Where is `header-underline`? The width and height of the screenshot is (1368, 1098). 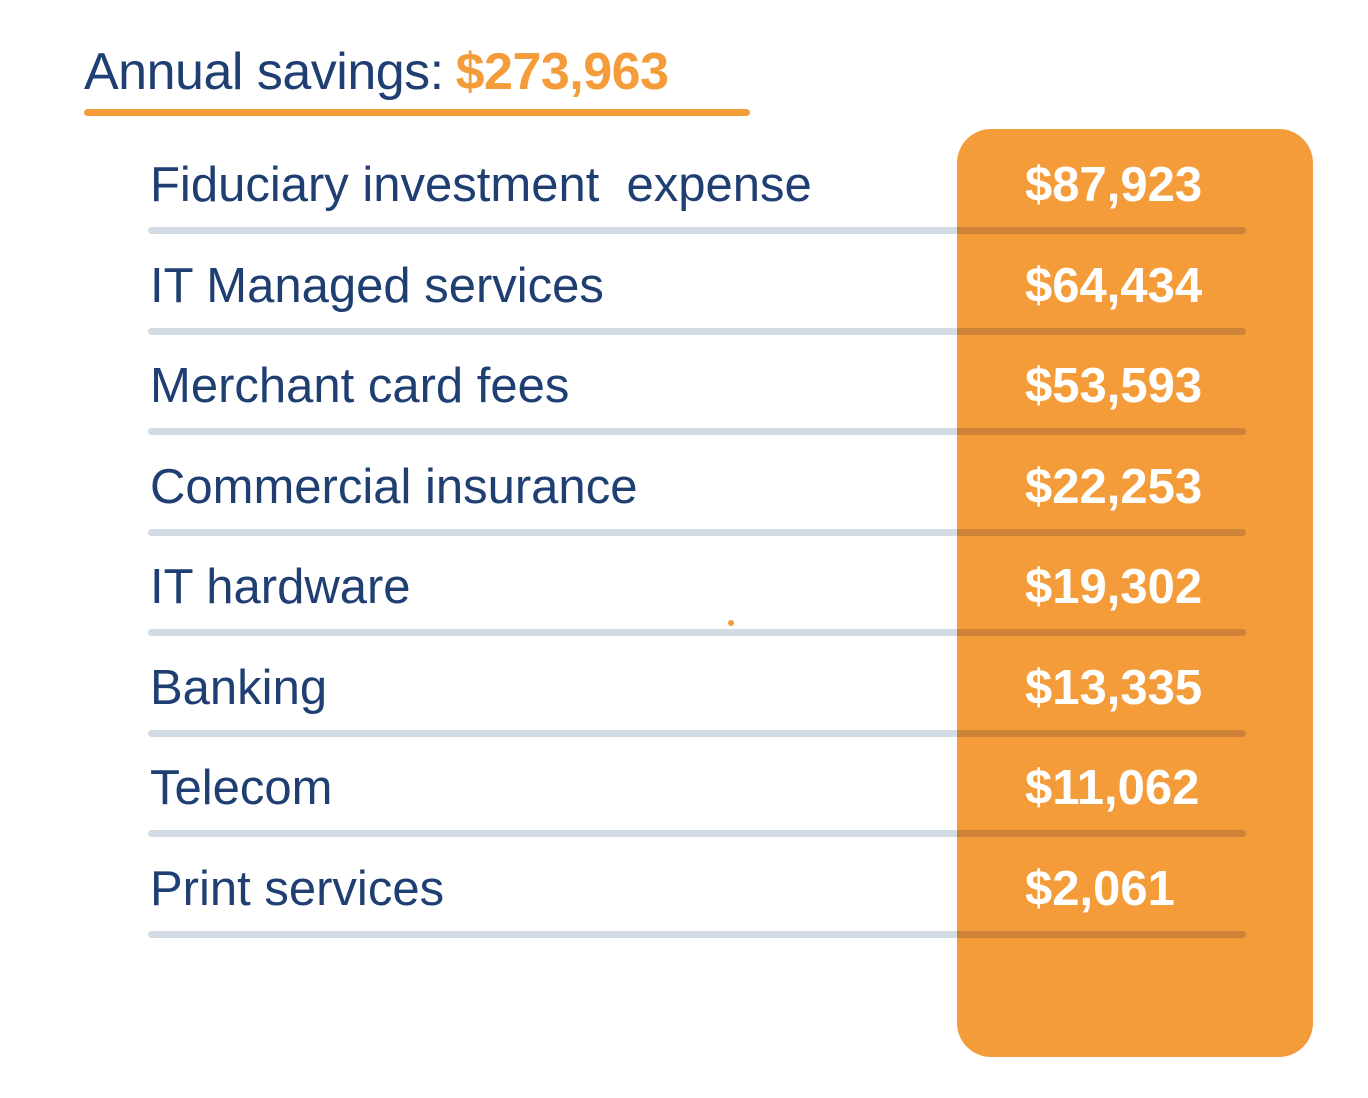
header-underline is located at coordinates (417, 112).